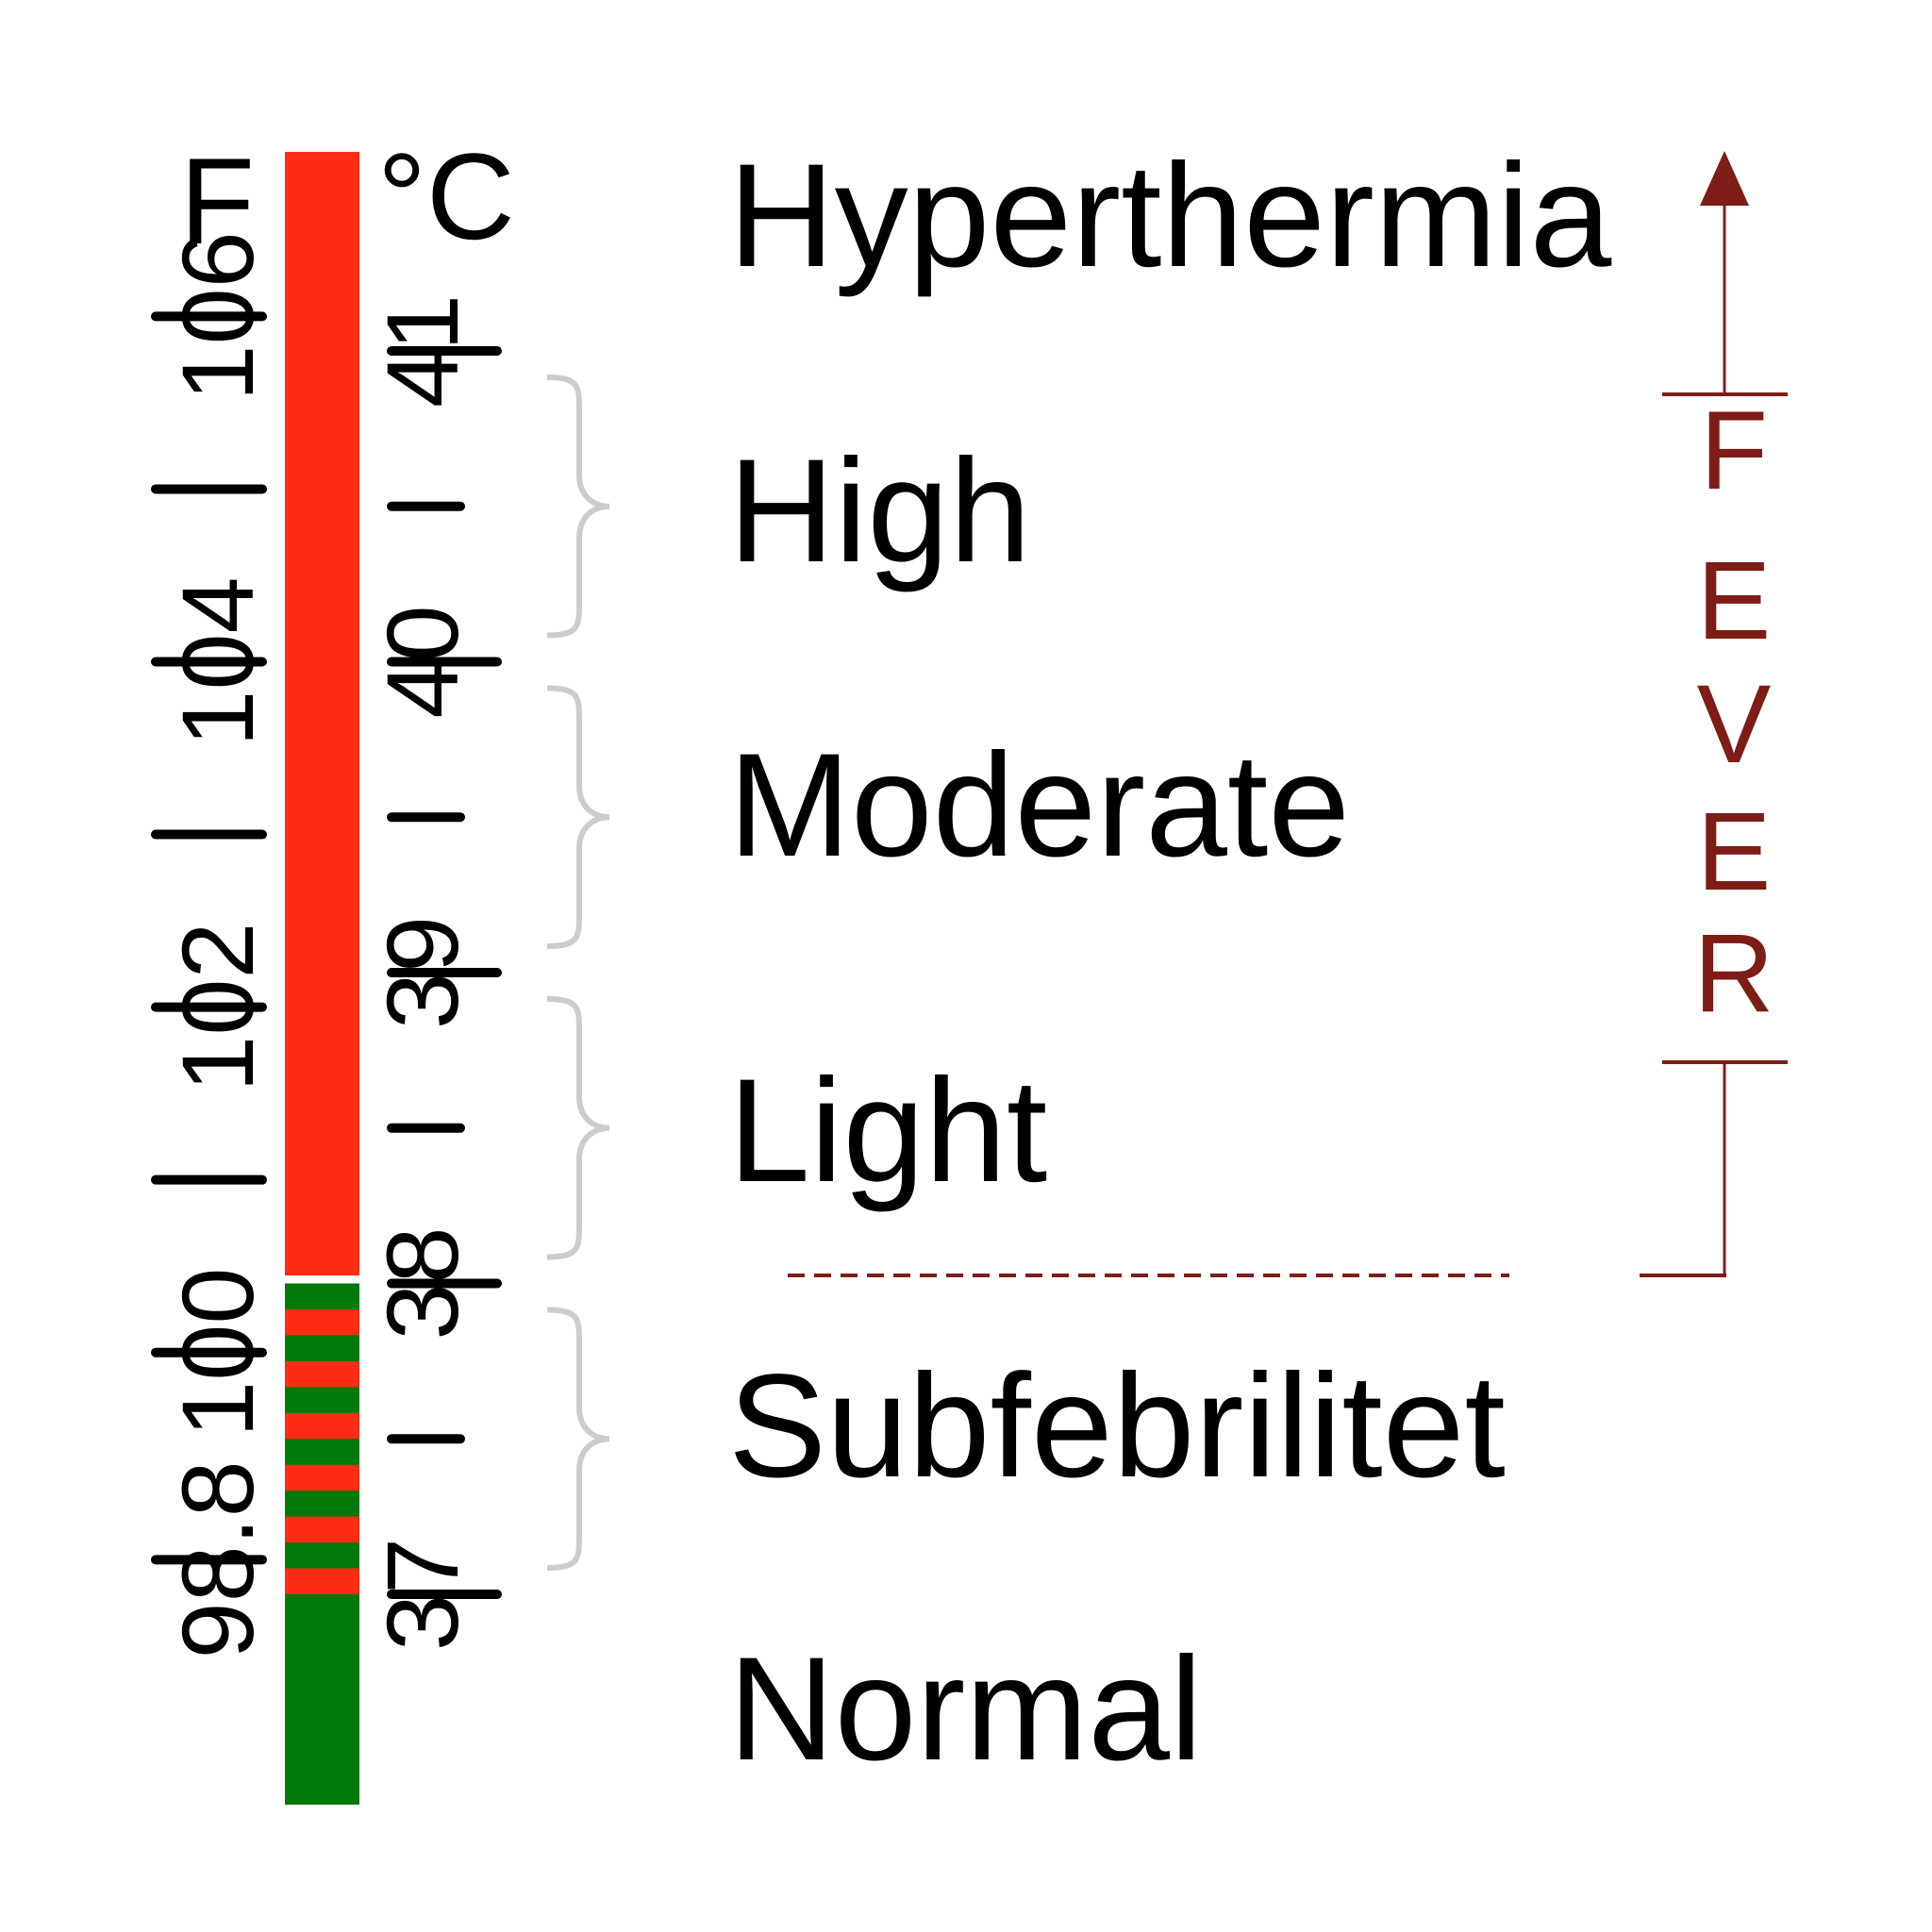  What do you see at coordinates (965, 1709) in the screenshot?
I see `category-normal: Normal` at bounding box center [965, 1709].